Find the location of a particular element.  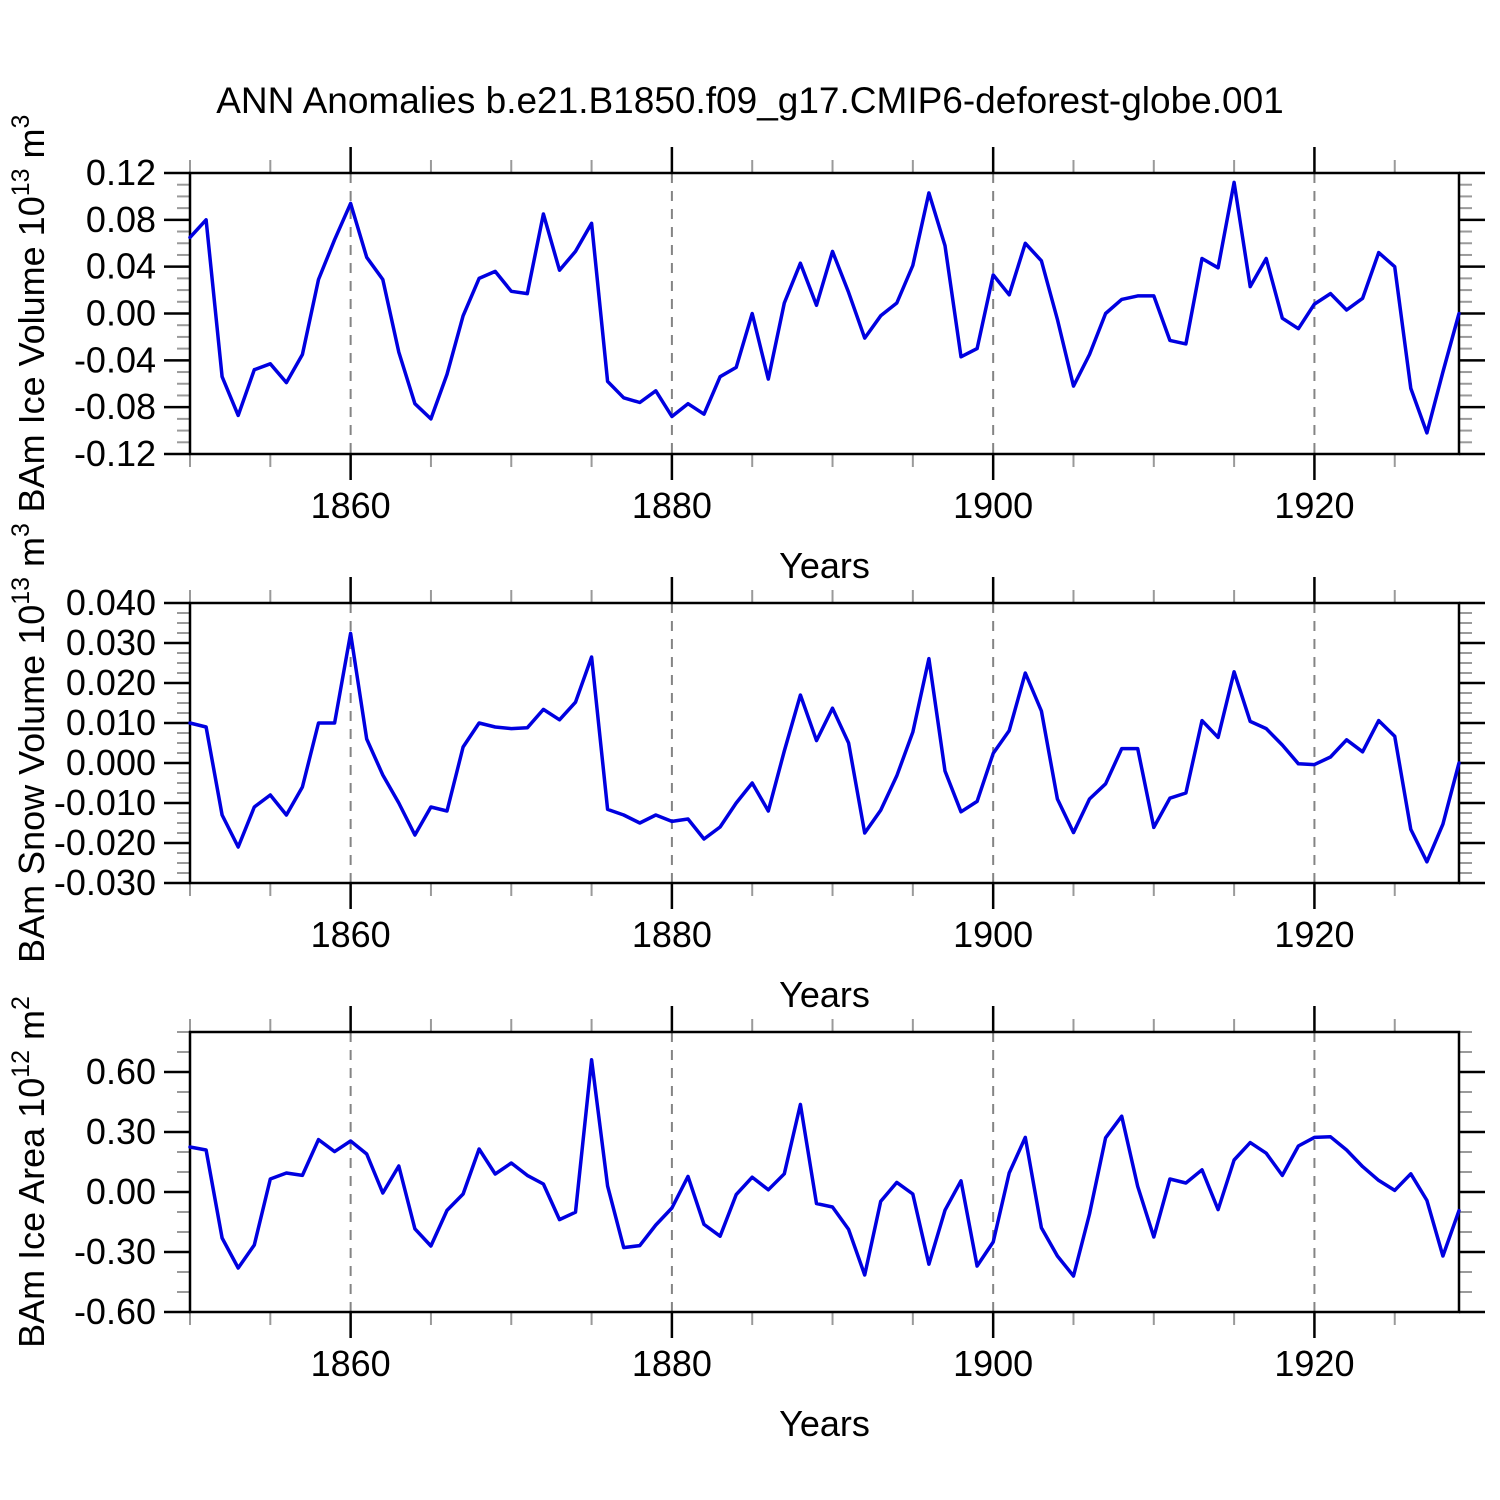

y-axis-label: BAm Snow Volume 1013 m3 is located at coordinates (29, 743).